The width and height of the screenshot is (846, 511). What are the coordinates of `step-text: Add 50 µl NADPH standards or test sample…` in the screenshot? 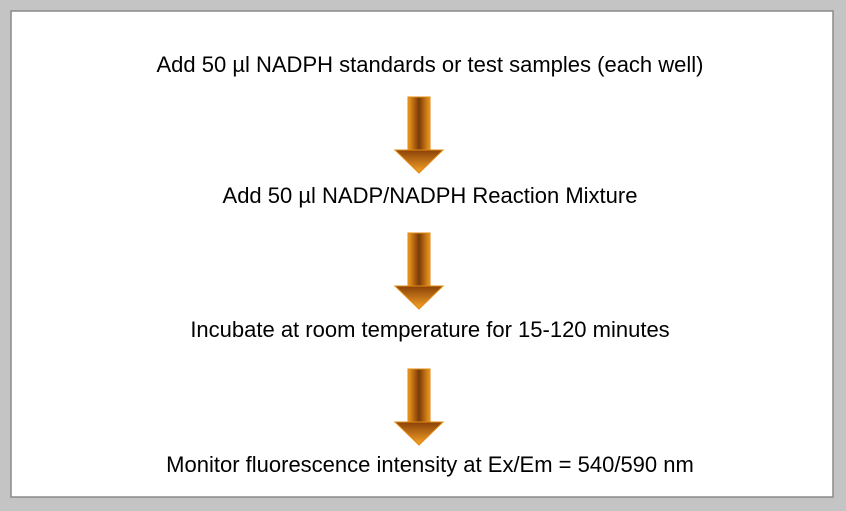 It's located at (429, 64).